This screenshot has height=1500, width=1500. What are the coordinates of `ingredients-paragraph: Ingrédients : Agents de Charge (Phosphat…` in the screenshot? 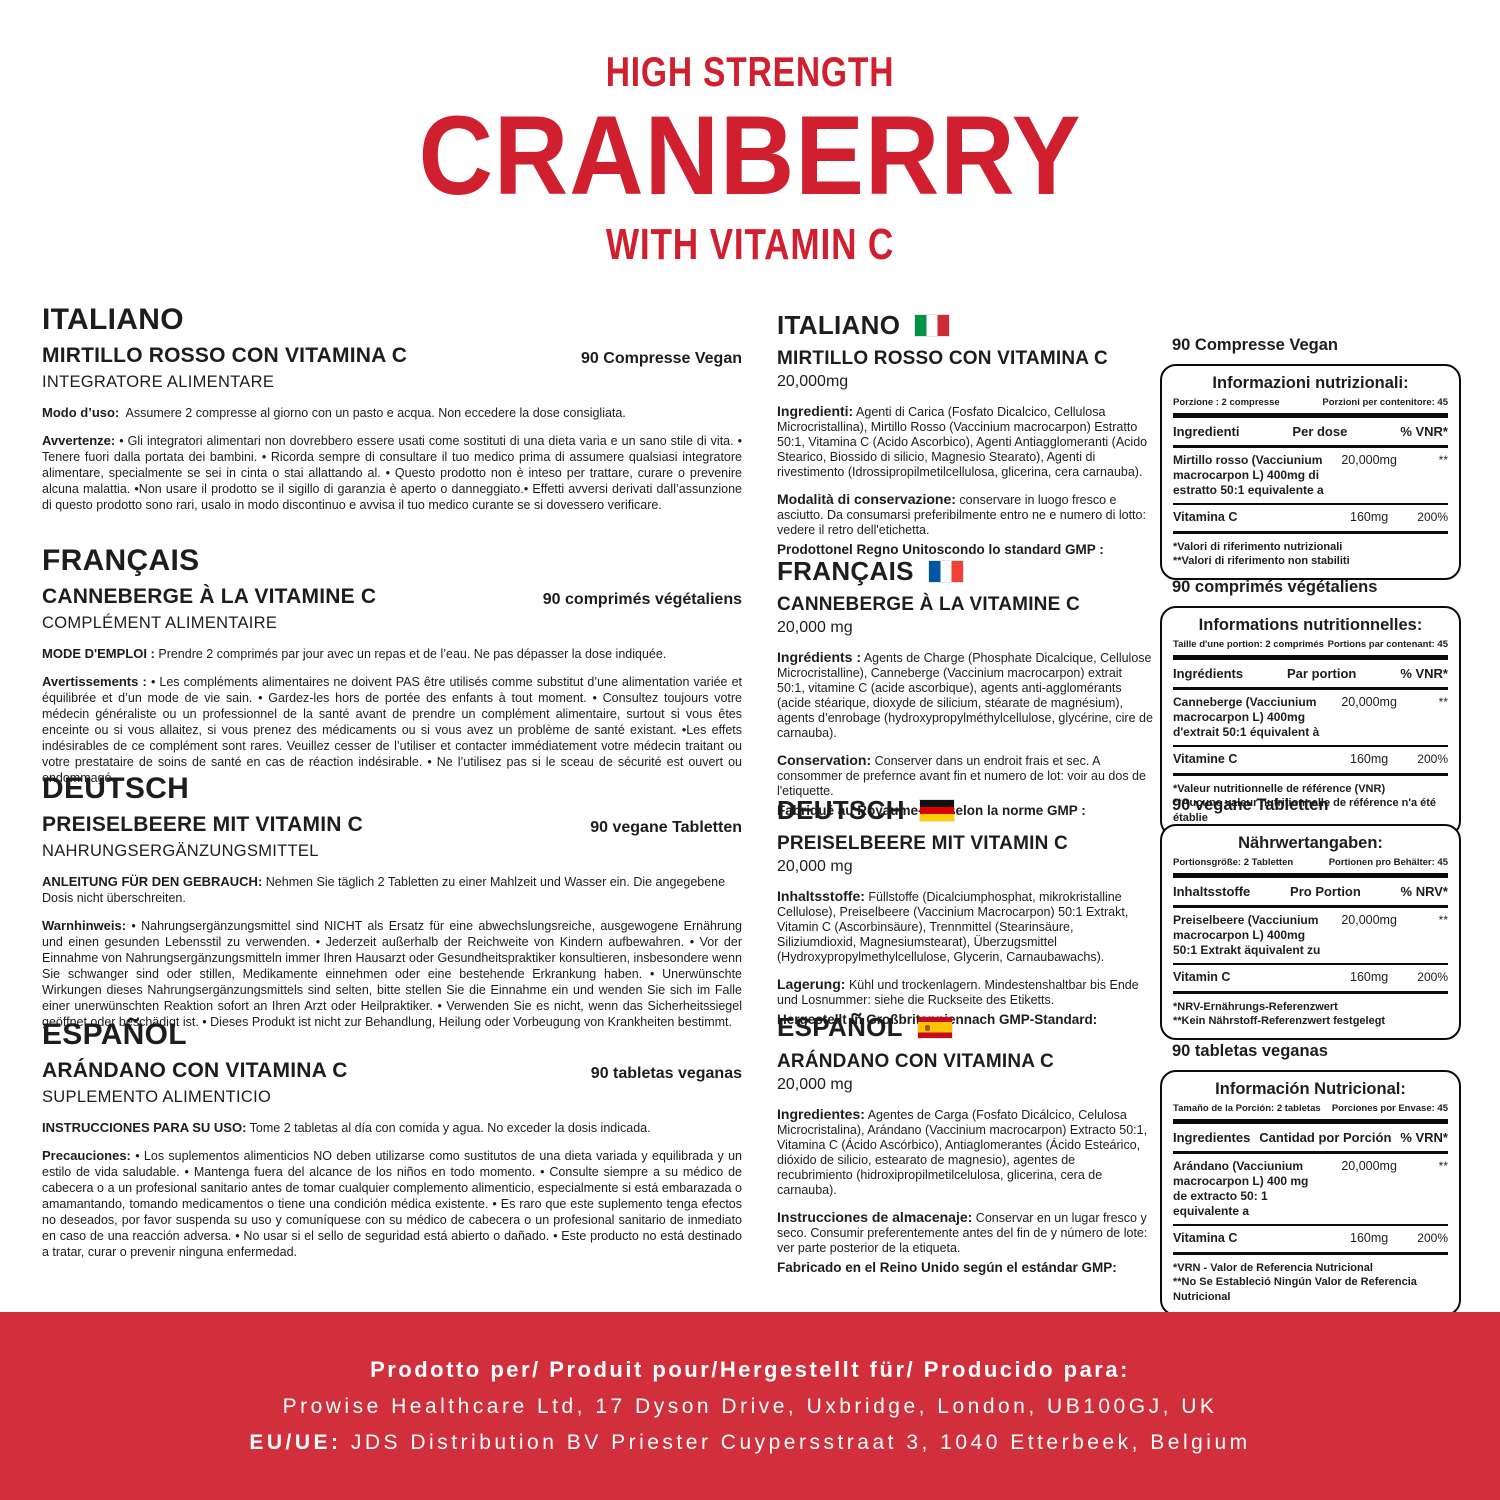 It's located at (965, 695).